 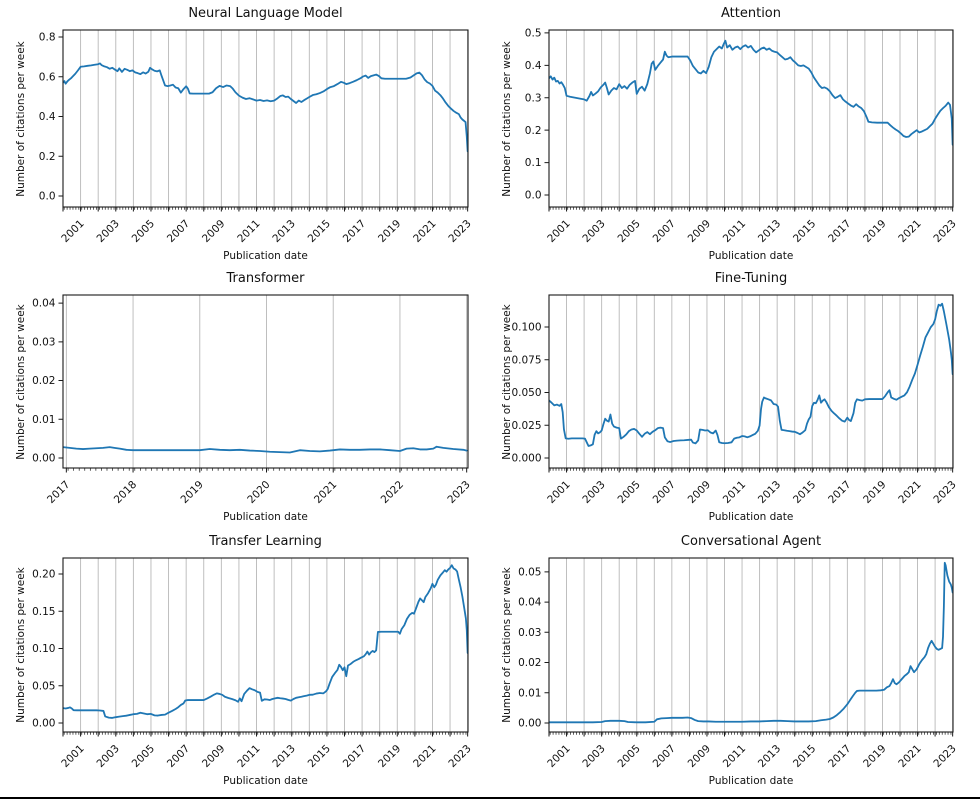 What do you see at coordinates (526, 328) in the screenshot?
I see `y-tick-label: 0.100` at bounding box center [526, 328].